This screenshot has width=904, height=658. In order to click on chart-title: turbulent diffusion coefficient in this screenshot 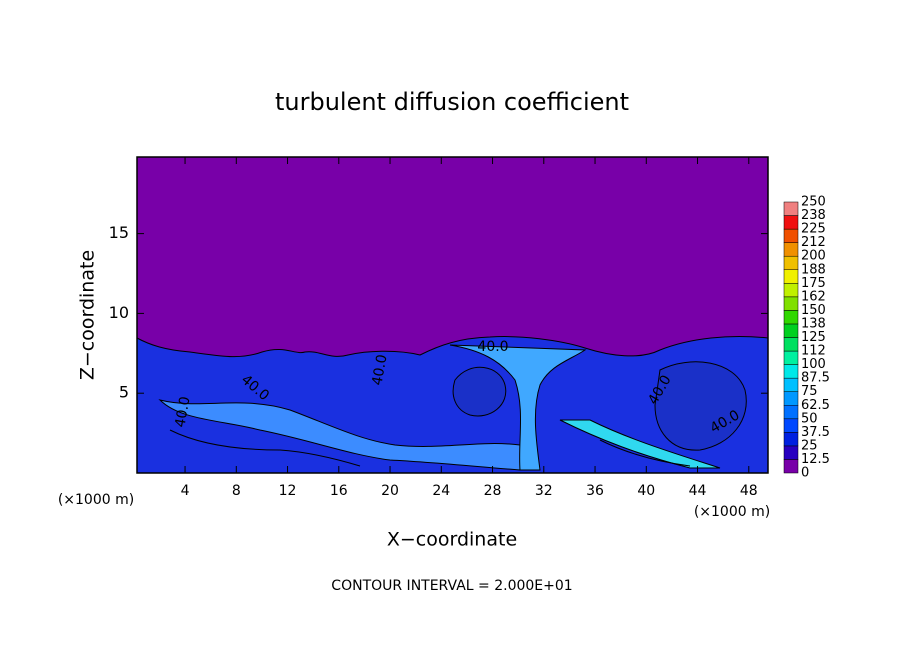, I will do `click(452, 102)`.